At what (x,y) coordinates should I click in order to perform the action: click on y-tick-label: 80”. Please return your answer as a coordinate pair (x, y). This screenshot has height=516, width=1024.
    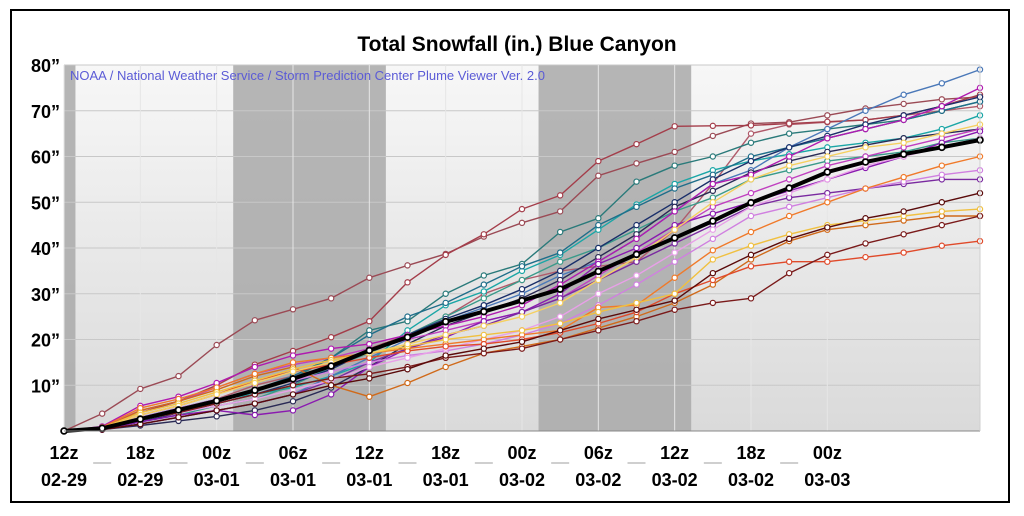
    Looking at the image, I should click on (45, 66).